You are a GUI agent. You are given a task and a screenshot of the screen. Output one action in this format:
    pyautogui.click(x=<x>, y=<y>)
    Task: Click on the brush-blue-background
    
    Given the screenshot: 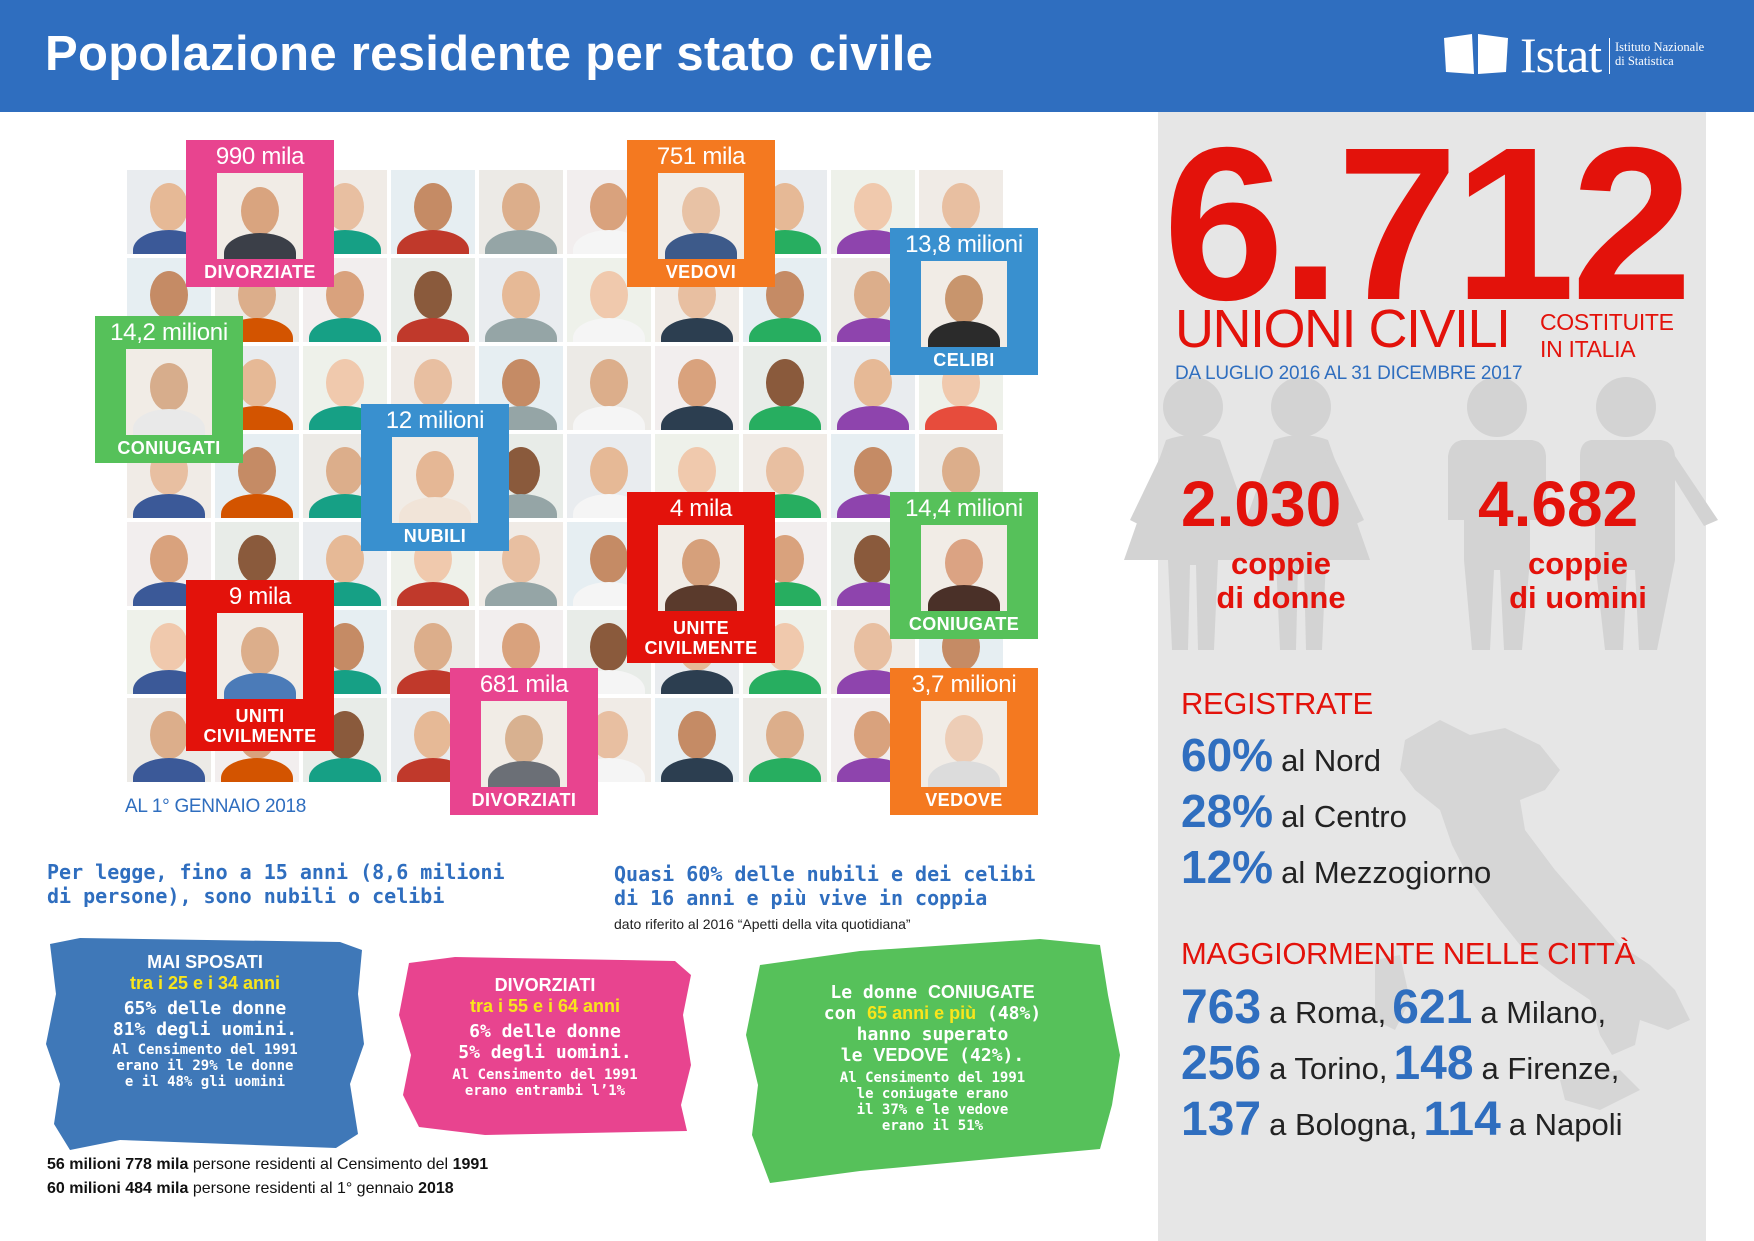 What is the action you would take?
    pyautogui.click(x=205, y=1044)
    